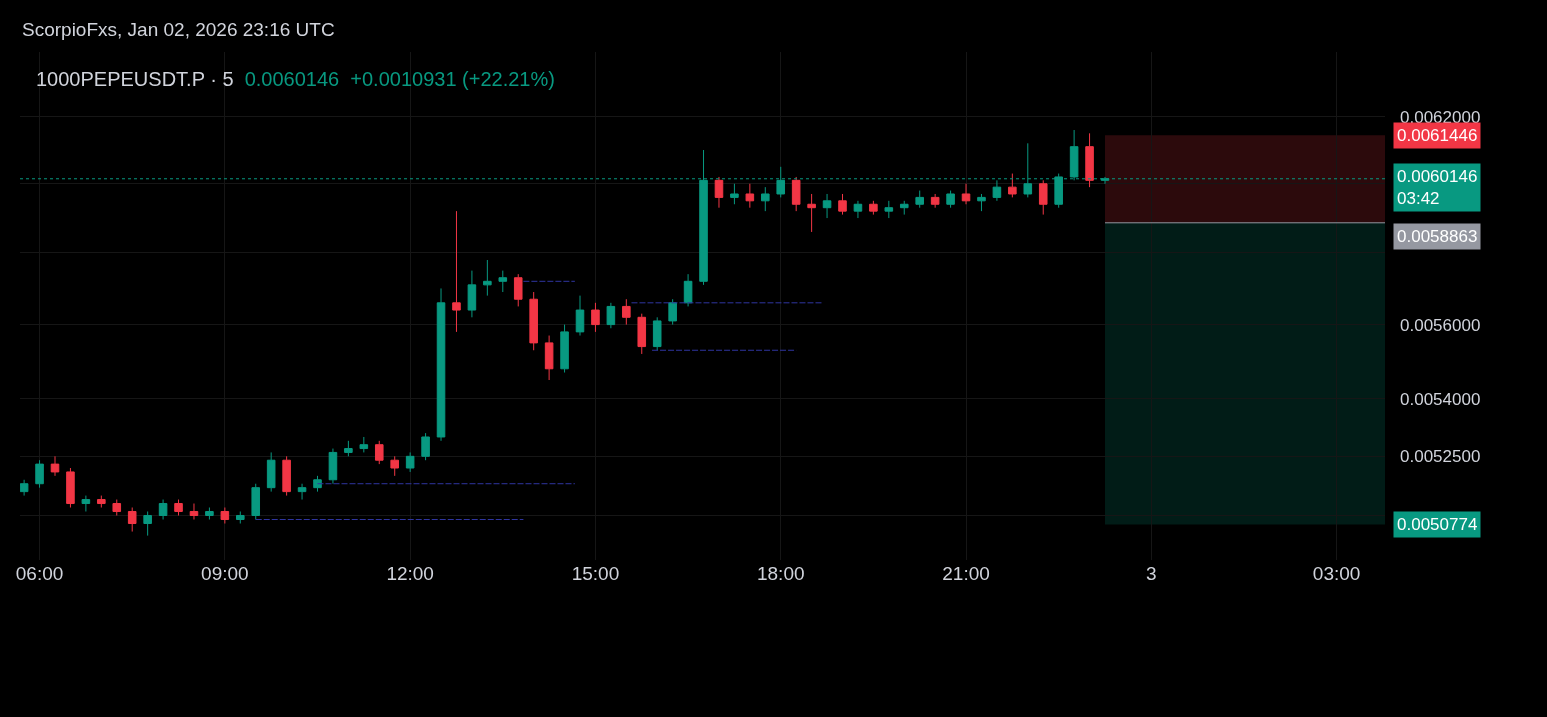 This screenshot has height=717, width=1547. Describe the element at coordinates (780, 573) in the screenshot. I see `x-tick-label: 18:00` at that location.